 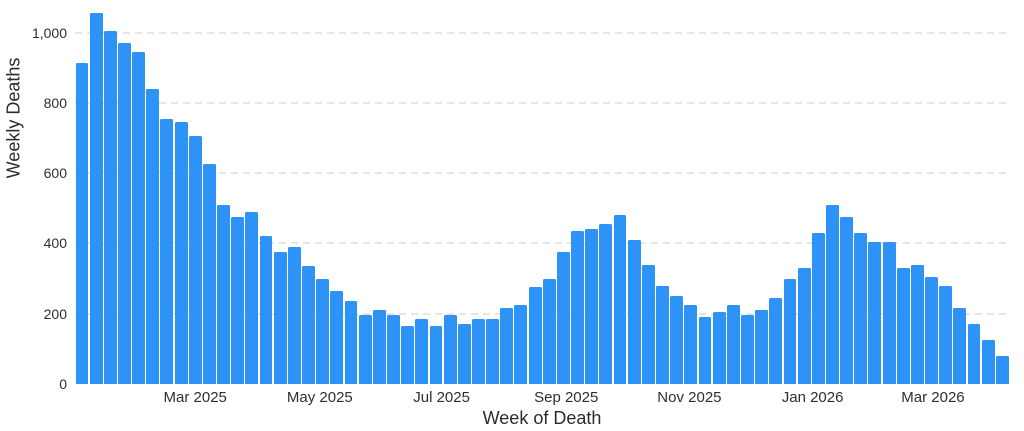 What do you see at coordinates (55, 102) in the screenshot?
I see `y-tick-label: 800` at bounding box center [55, 102].